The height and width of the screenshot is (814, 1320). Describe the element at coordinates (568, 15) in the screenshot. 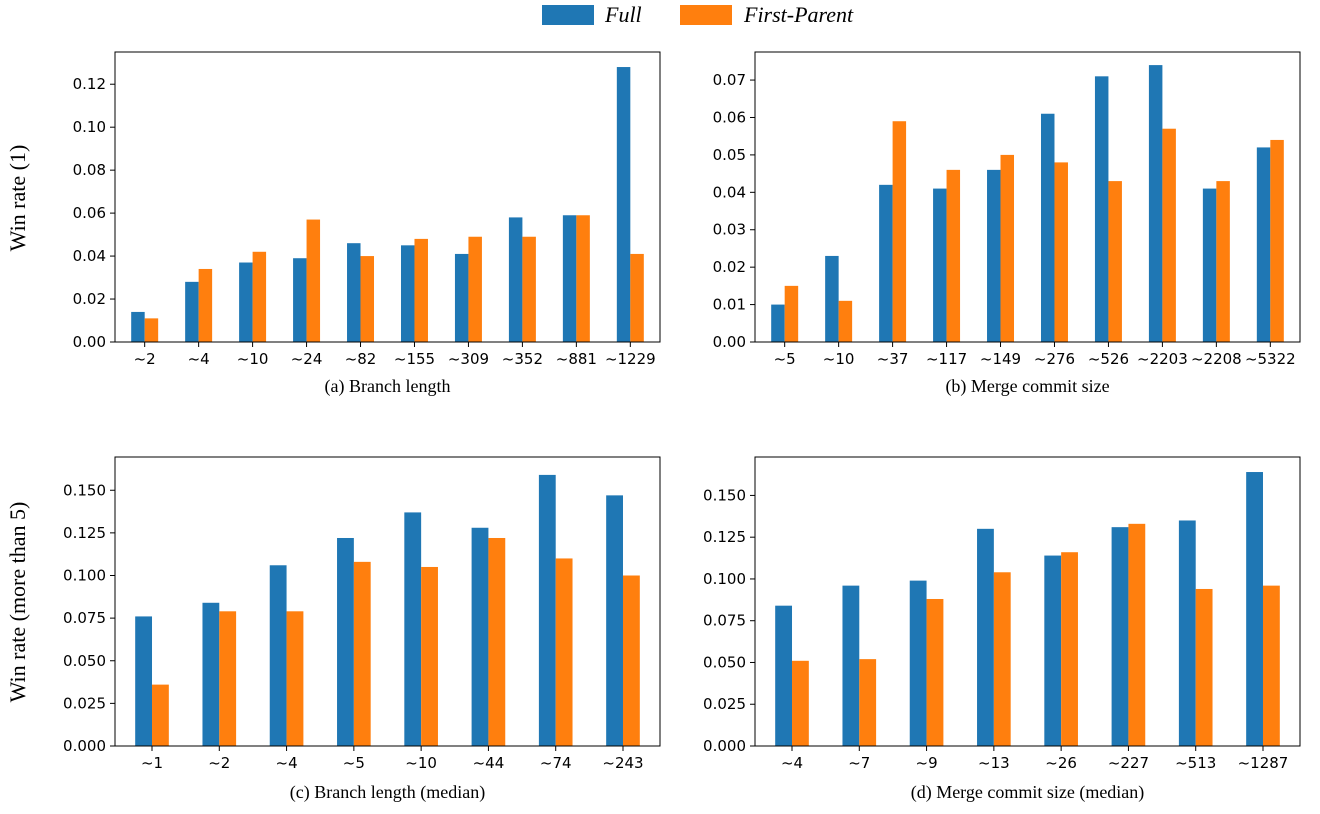

I see `legend-swatch-full` at that location.